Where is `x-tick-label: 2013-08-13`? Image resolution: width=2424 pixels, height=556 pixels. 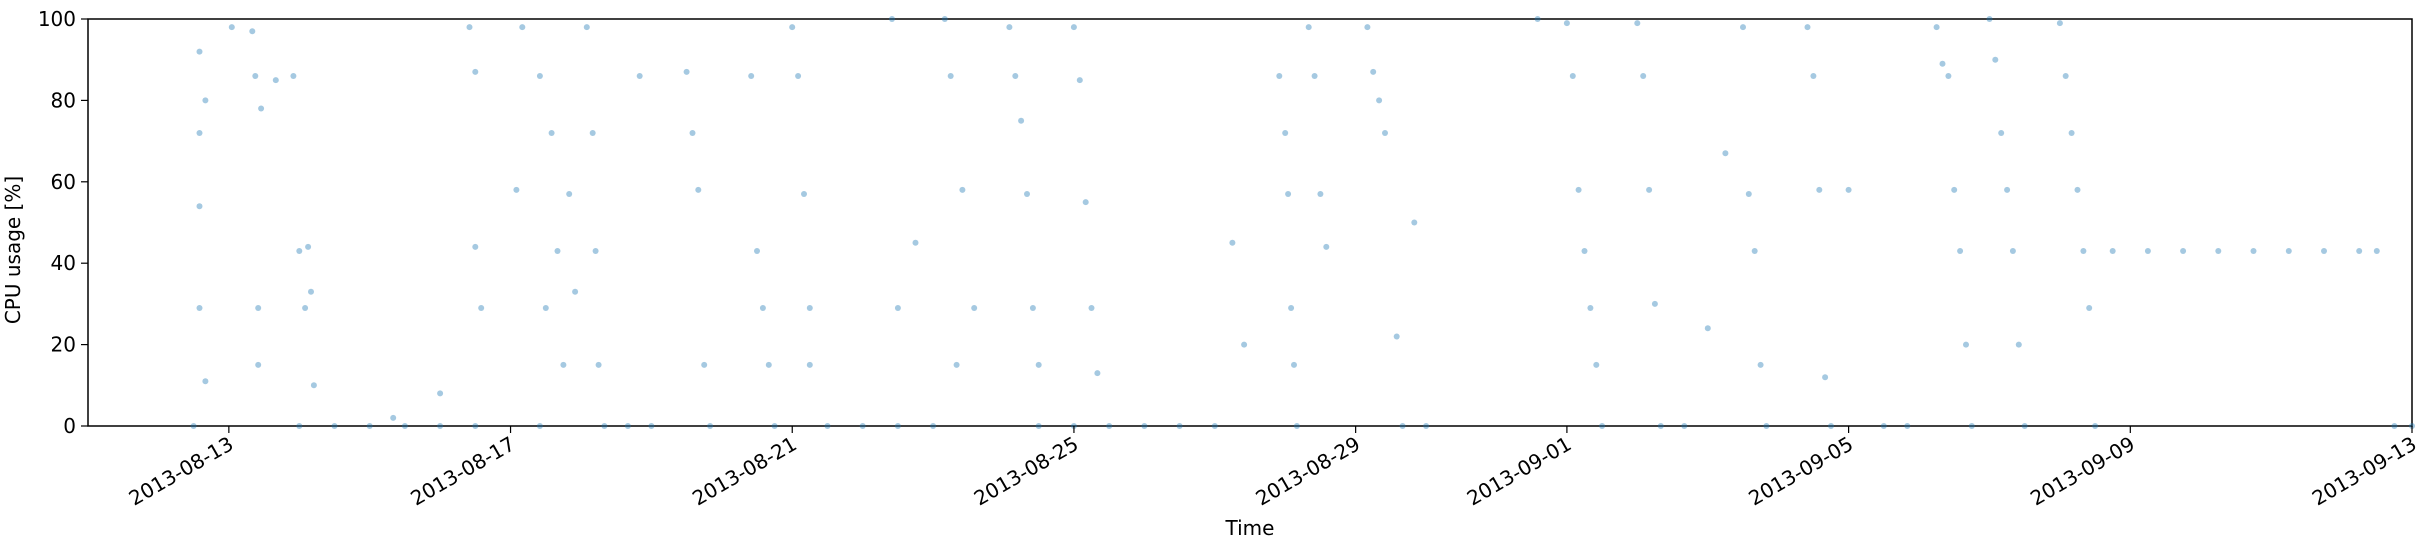
x-tick-label: 2013-08-13 is located at coordinates (181, 471).